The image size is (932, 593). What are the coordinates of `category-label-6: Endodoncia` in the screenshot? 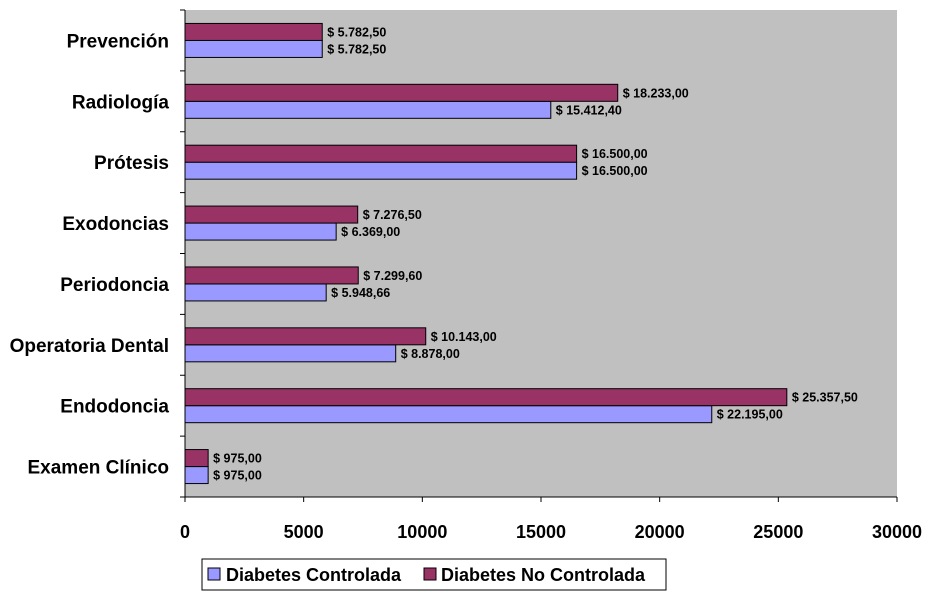 It's located at (114, 407).